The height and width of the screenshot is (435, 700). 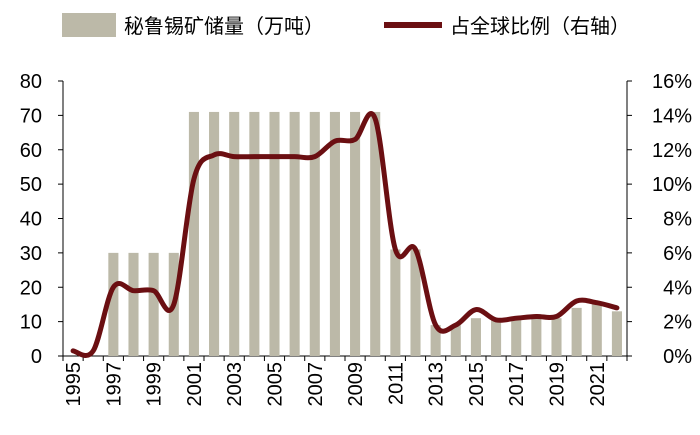 What do you see at coordinates (672, 151) in the screenshot?
I see `y-right-tick-label: 12%` at bounding box center [672, 151].